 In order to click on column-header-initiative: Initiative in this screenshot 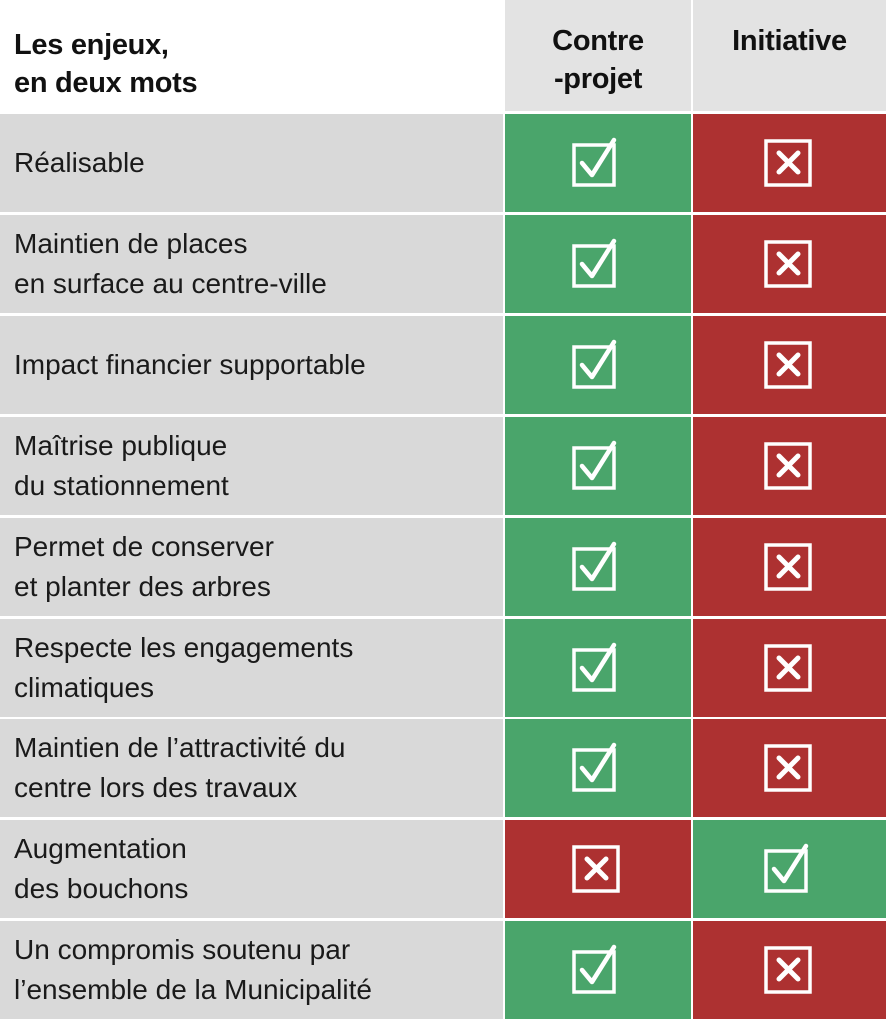, I will do `click(789, 55)`.